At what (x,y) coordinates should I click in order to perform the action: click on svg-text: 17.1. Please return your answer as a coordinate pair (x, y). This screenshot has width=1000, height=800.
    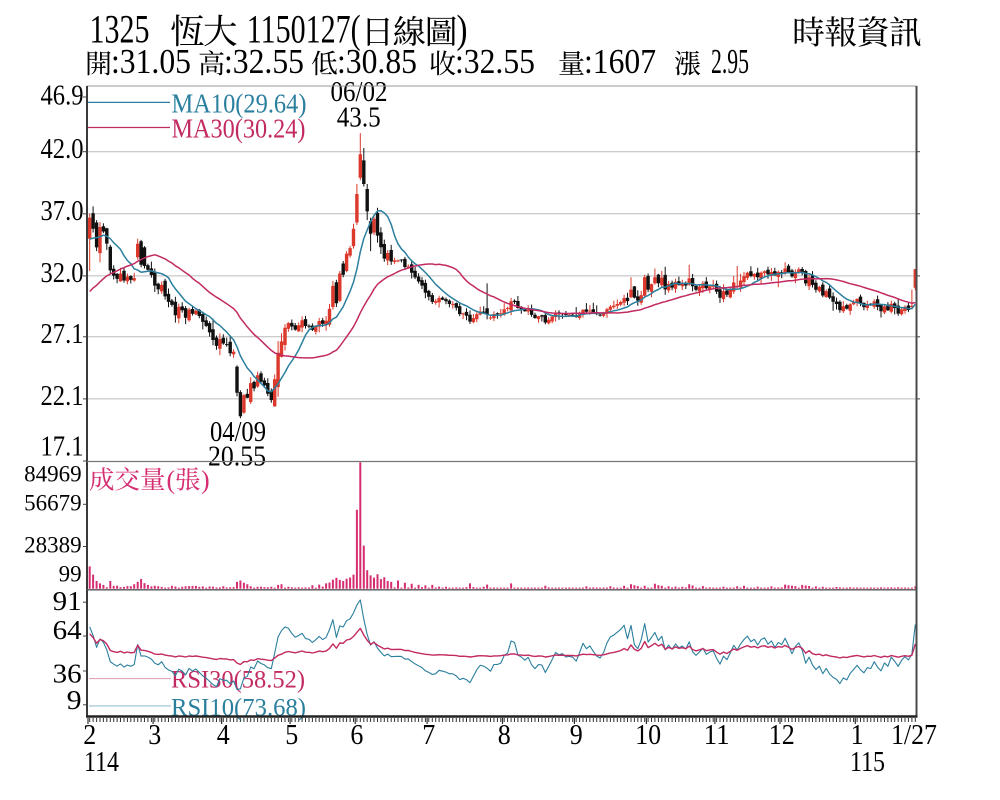
    Looking at the image, I should click on (62, 446).